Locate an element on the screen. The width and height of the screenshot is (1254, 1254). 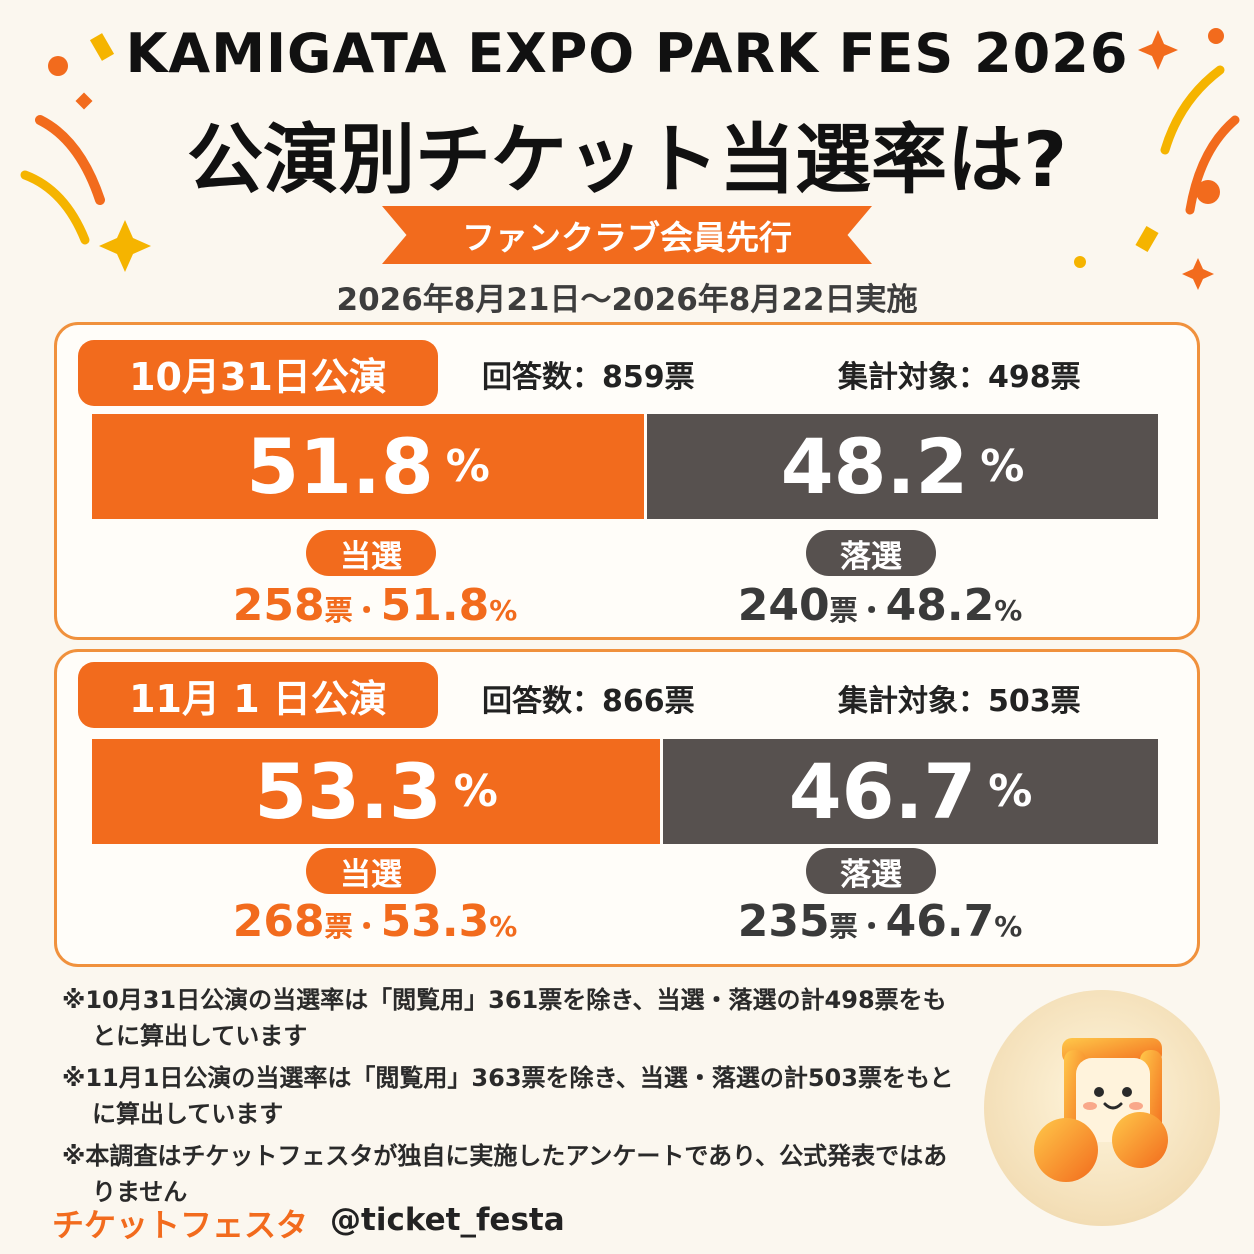
win-percent-sign-1: % is located at coordinates (467, 466).